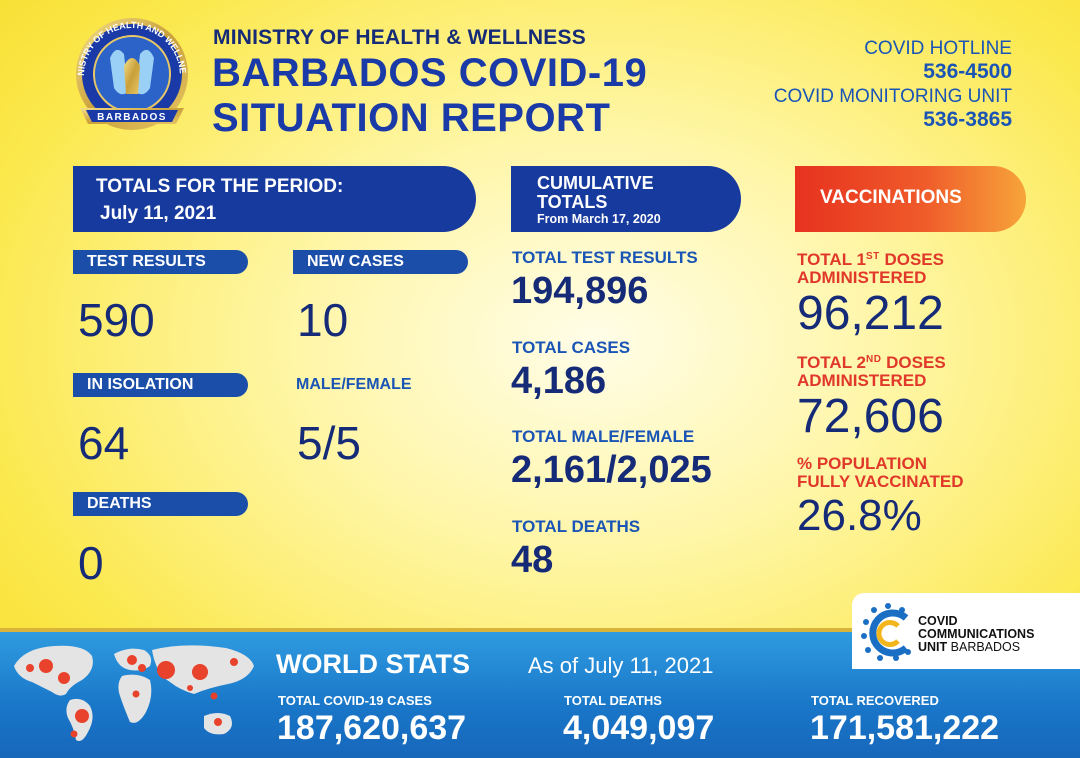  What do you see at coordinates (160, 262) in the screenshot?
I see `test-results-label: TEST RESULTS` at bounding box center [160, 262].